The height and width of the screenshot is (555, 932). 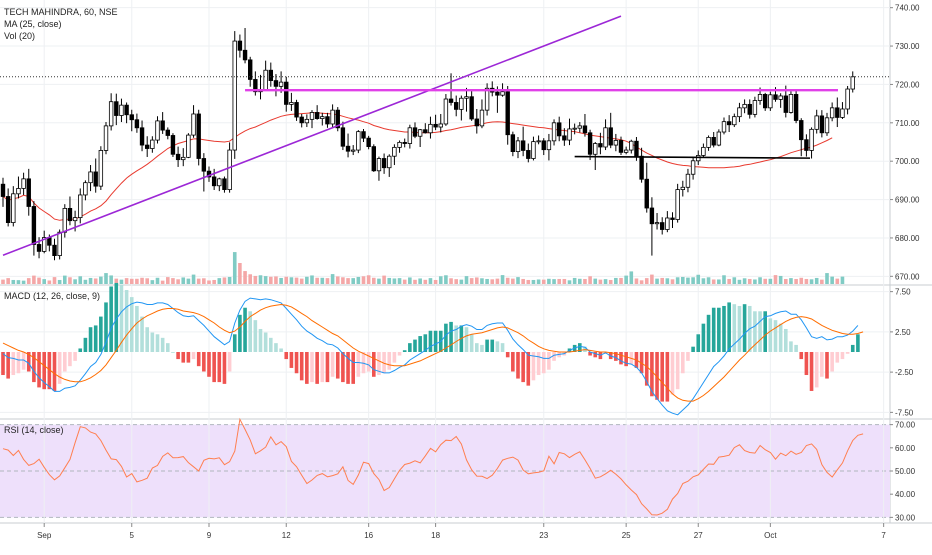 What do you see at coordinates (905, 425) in the screenshot?
I see `rsi-tick-label: 70.00` at bounding box center [905, 425].